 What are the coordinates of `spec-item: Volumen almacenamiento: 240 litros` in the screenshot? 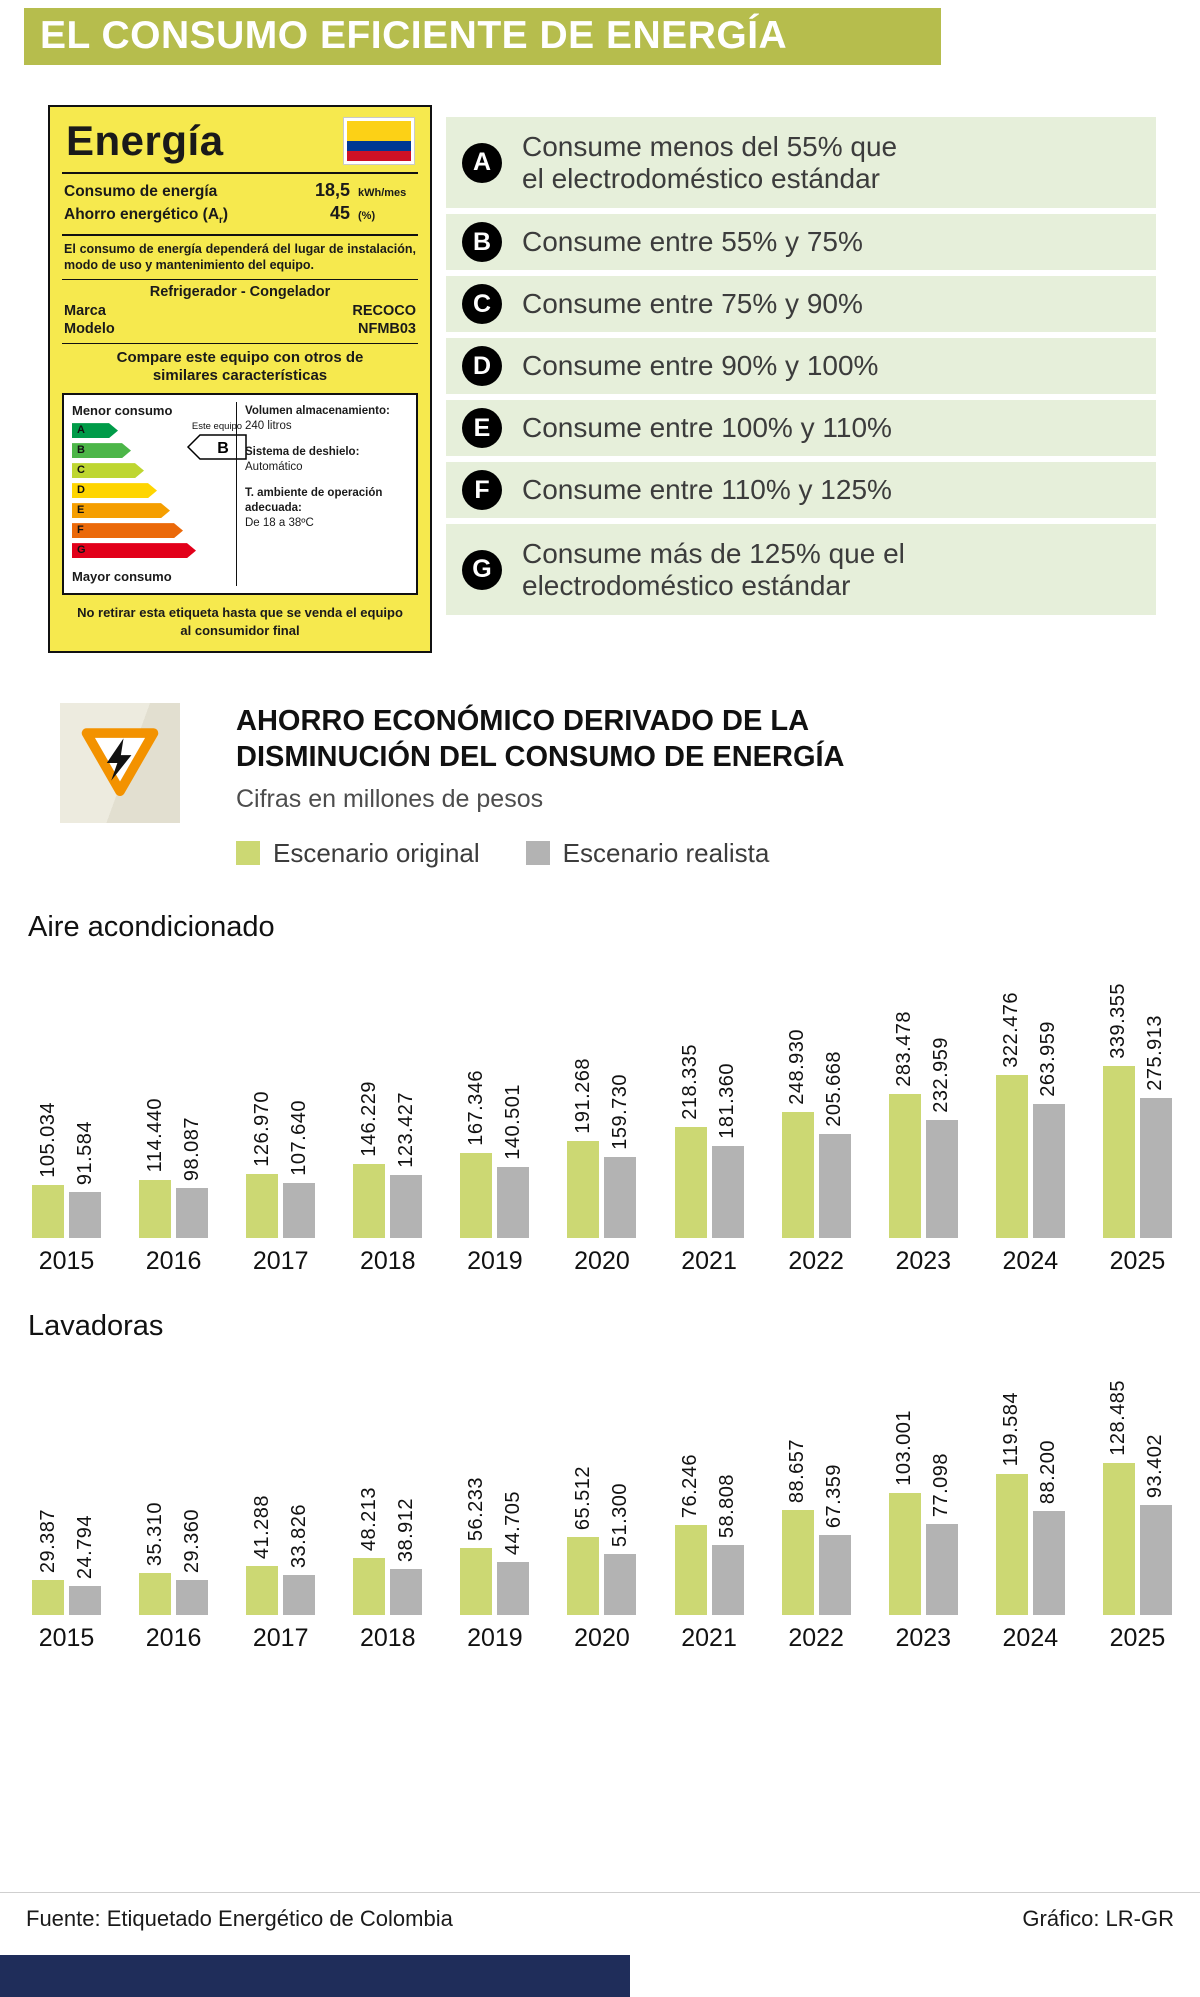 It's located at (327, 419).